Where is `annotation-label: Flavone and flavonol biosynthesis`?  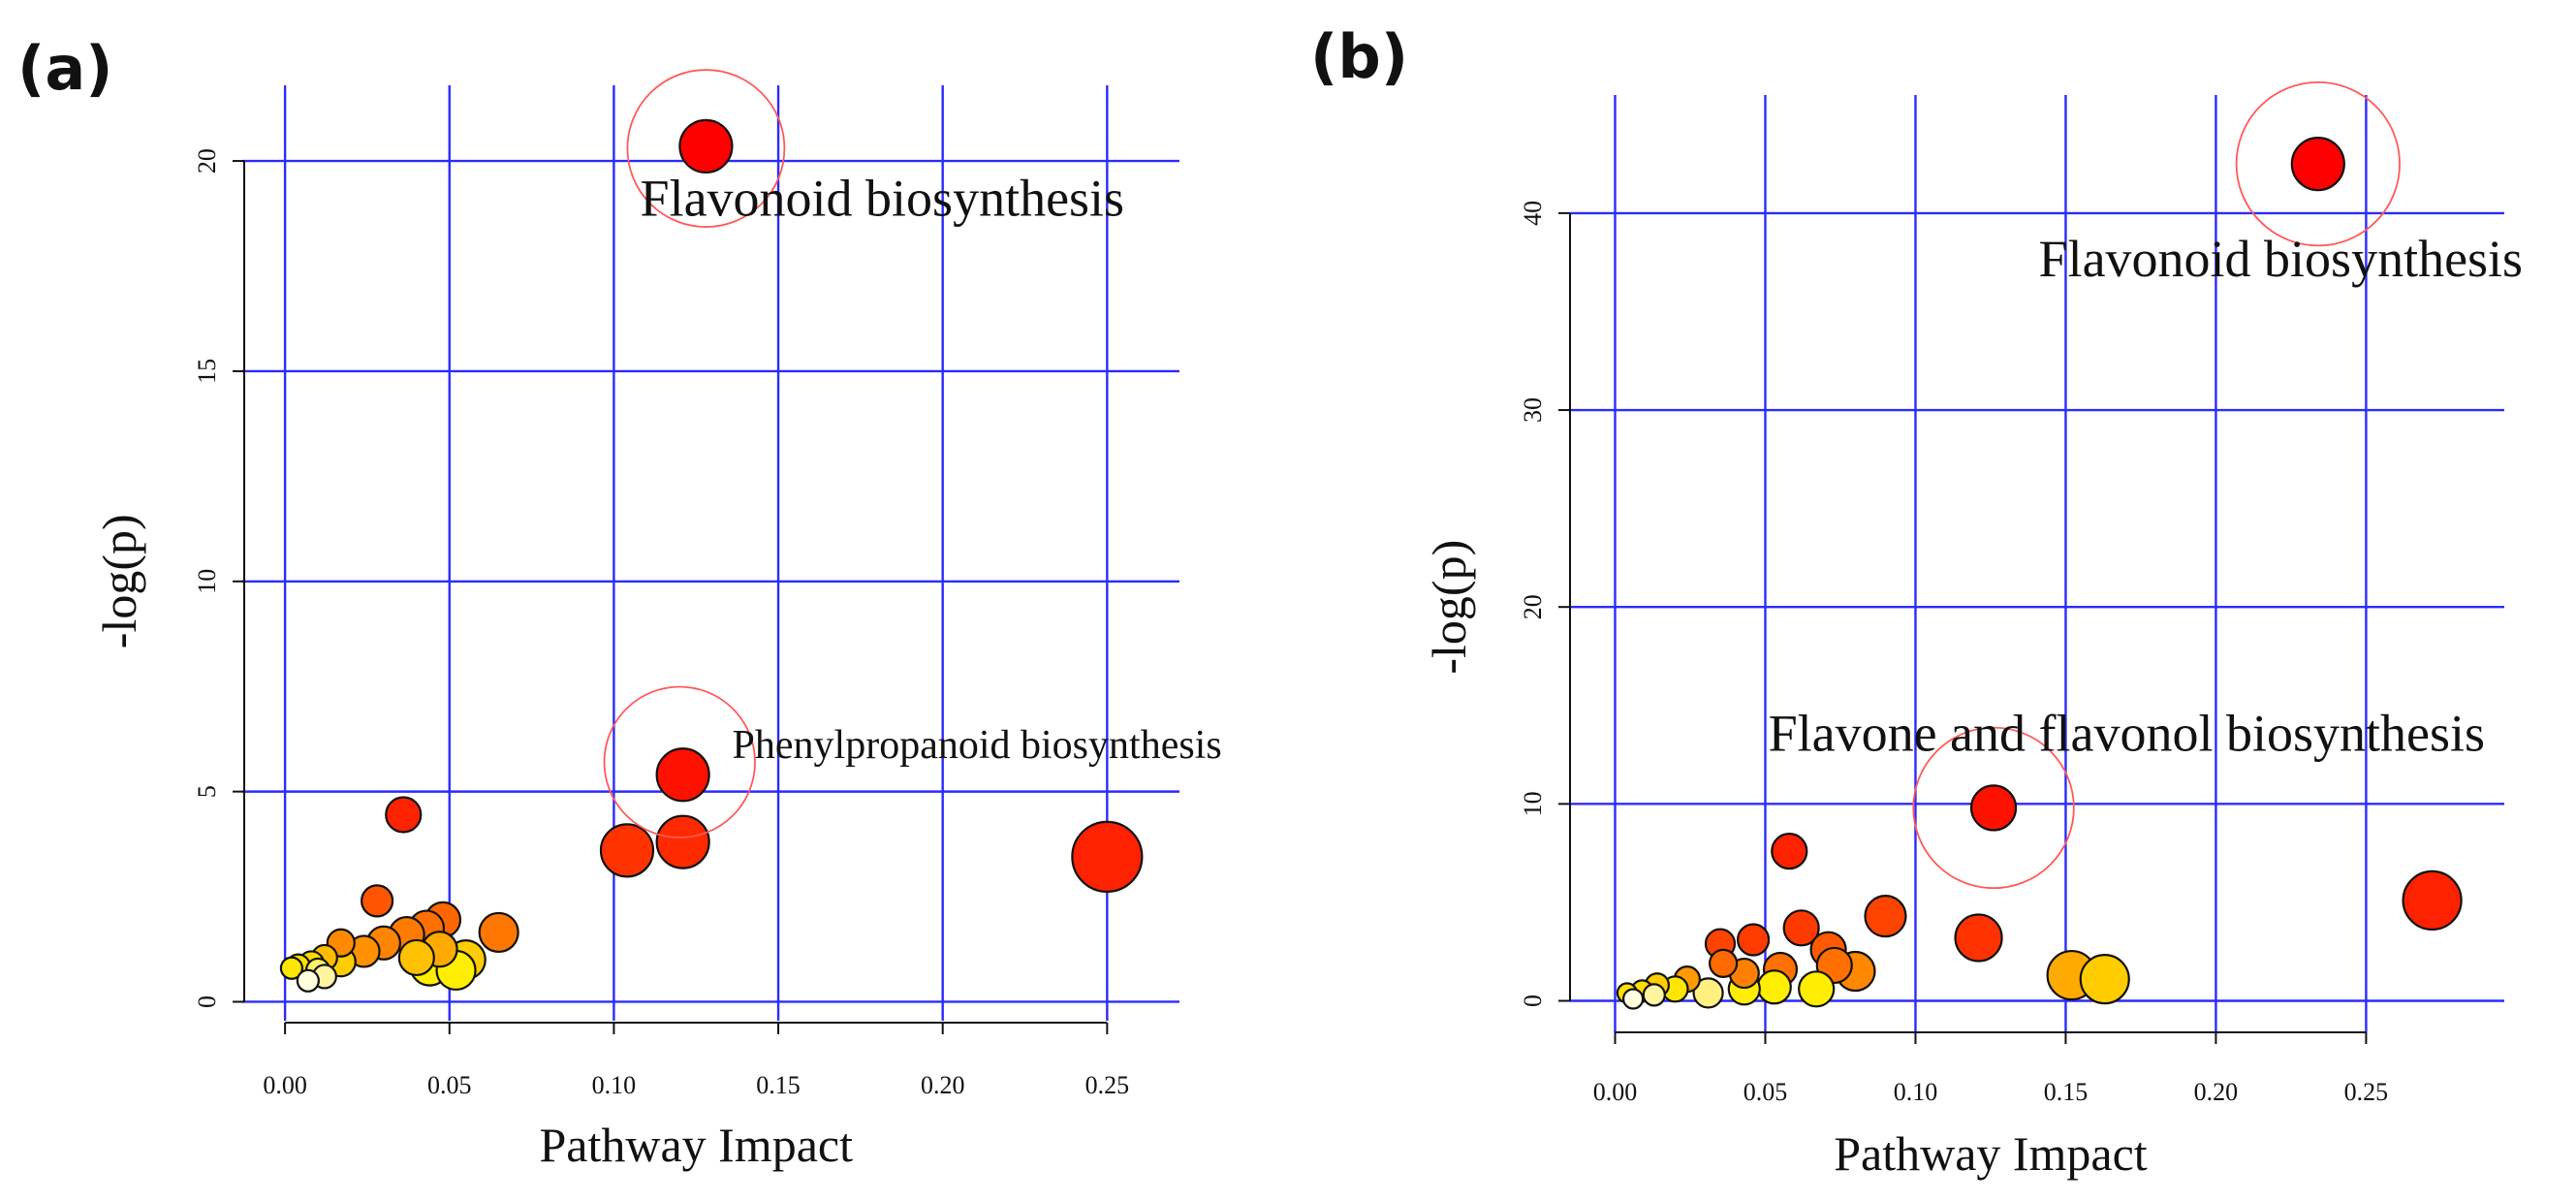
annotation-label: Flavone and flavonol biosynthesis is located at coordinates (2127, 733).